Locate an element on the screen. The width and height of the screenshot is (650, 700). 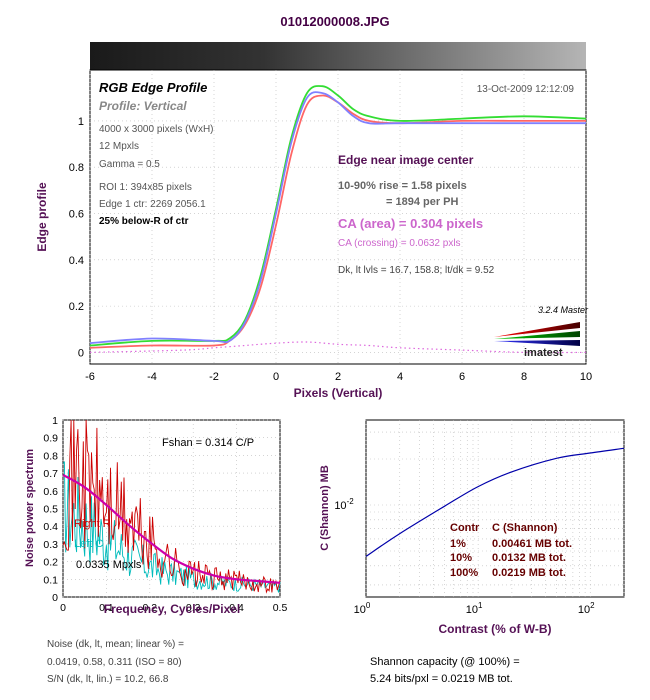
table-row-3-contr: 100% is located at coordinates (464, 573).